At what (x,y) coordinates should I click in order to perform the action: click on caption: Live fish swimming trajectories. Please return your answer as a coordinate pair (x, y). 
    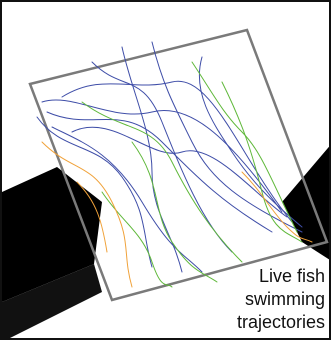
    Looking at the image, I should click on (270, 299).